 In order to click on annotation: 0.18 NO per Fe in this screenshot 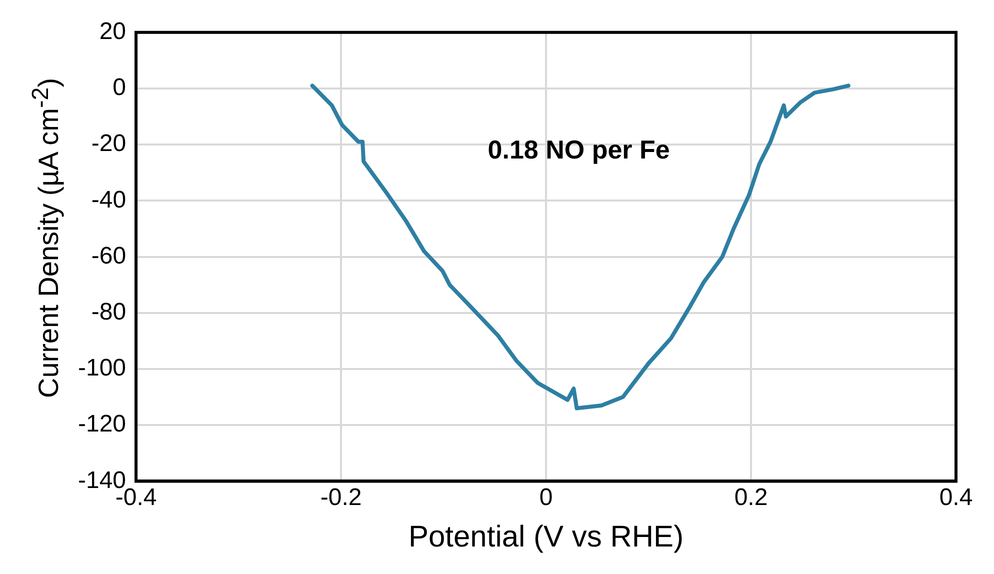, I will do `click(579, 149)`.